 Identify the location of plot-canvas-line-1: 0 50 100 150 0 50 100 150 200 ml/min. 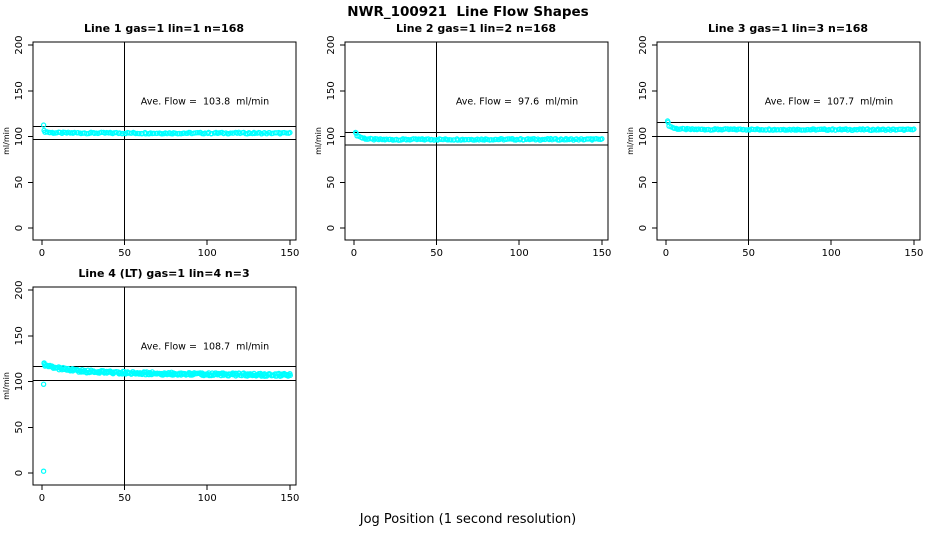
(150, 147).